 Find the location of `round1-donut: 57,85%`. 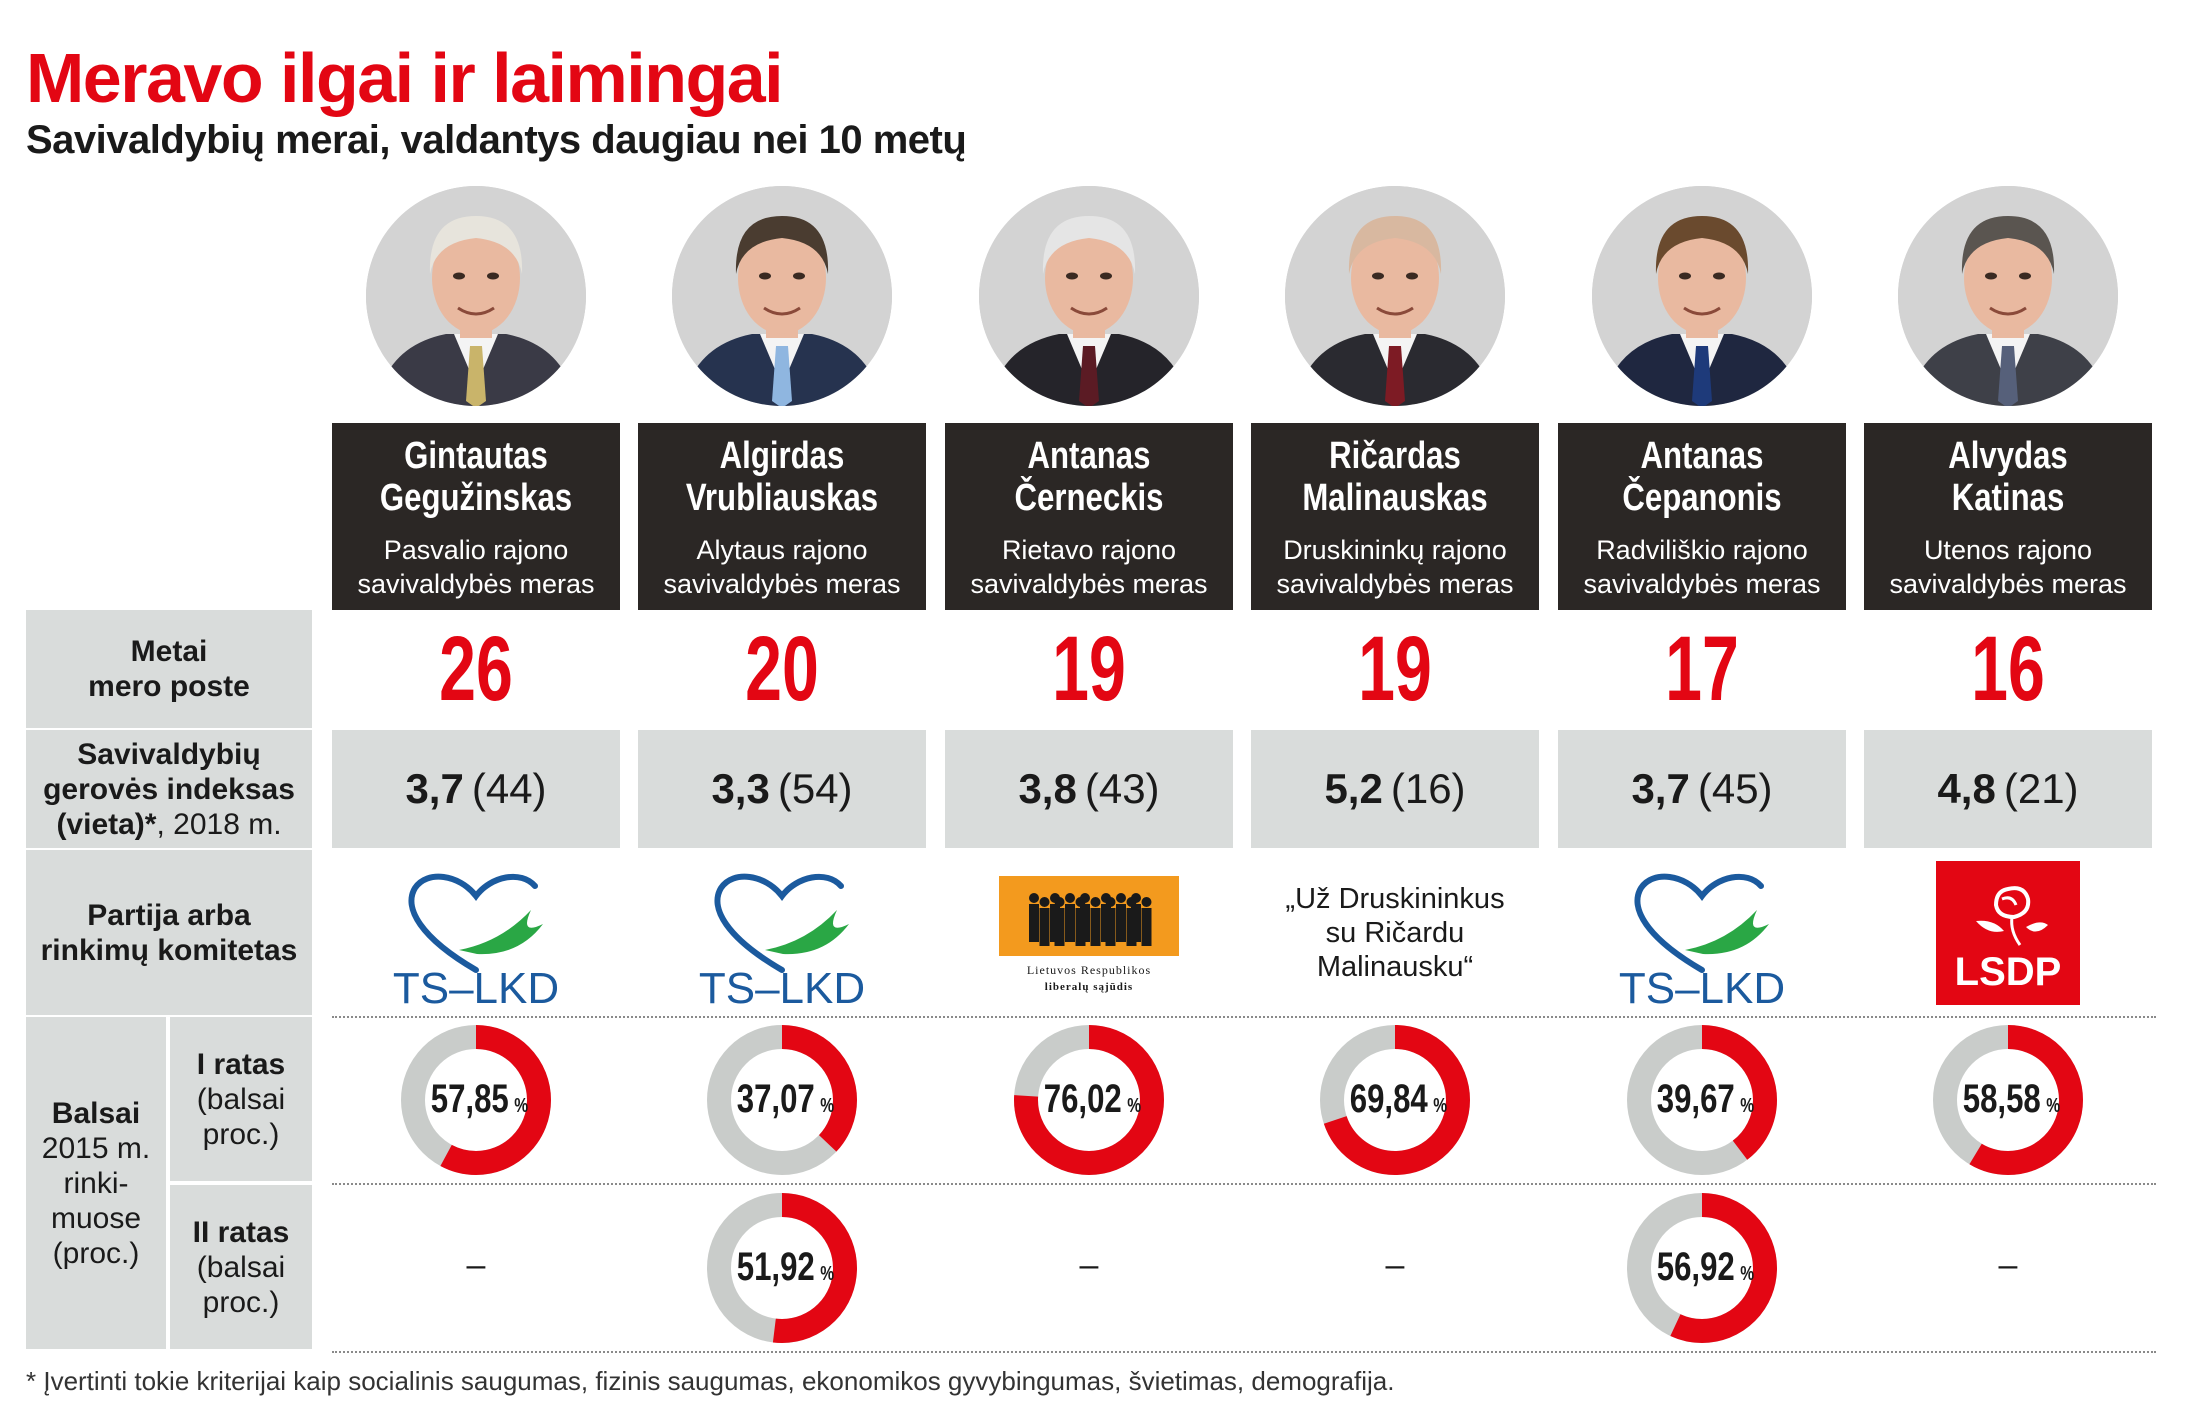

round1-donut: 57,85% is located at coordinates (476, 1100).